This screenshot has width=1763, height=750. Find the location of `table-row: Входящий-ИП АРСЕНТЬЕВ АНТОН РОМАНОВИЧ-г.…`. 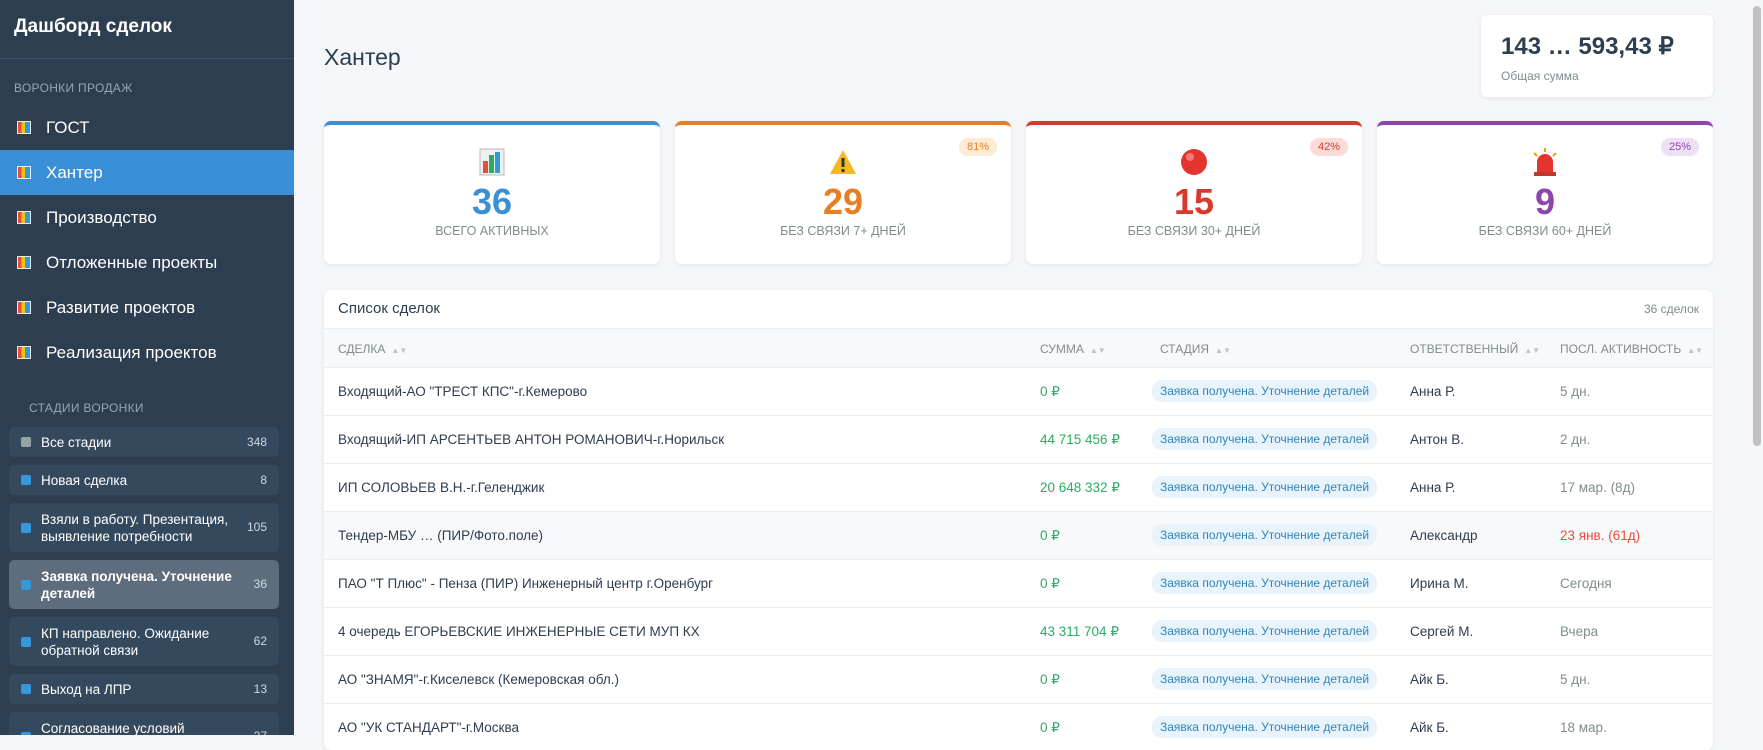

table-row: Входящий-ИП АРСЕНТЬЕВ АНТОН РОМАНОВИЧ-г.… is located at coordinates (1018, 440).